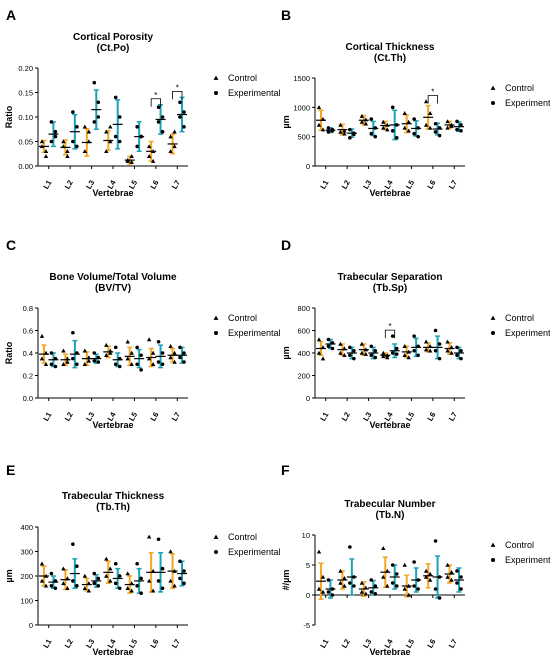 Image resolution: width=550 pixels, height=667 pixels. Describe the element at coordinates (26, 601) in the screenshot. I see `y-tick-label: 100` at that location.